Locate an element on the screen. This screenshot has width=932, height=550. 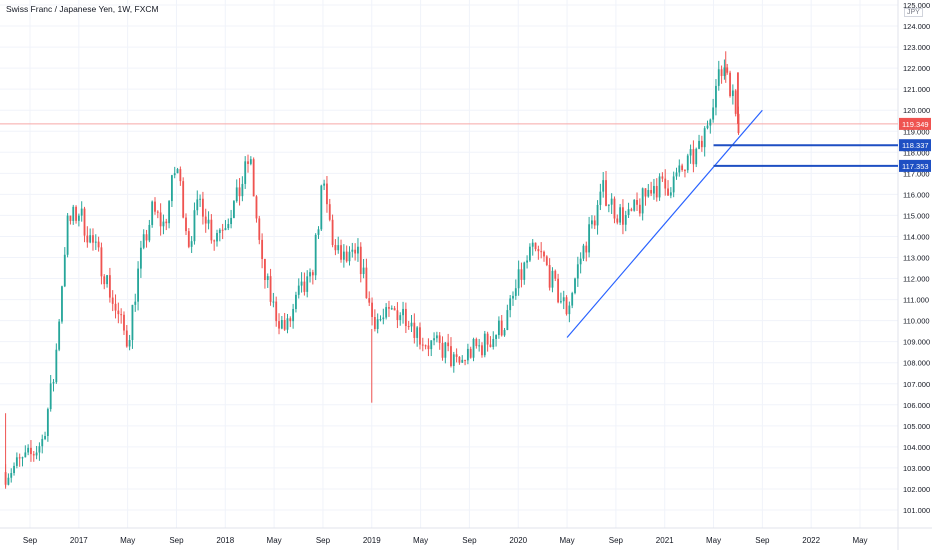
y-tick-label: 108.000 is located at coordinates (916, 363).